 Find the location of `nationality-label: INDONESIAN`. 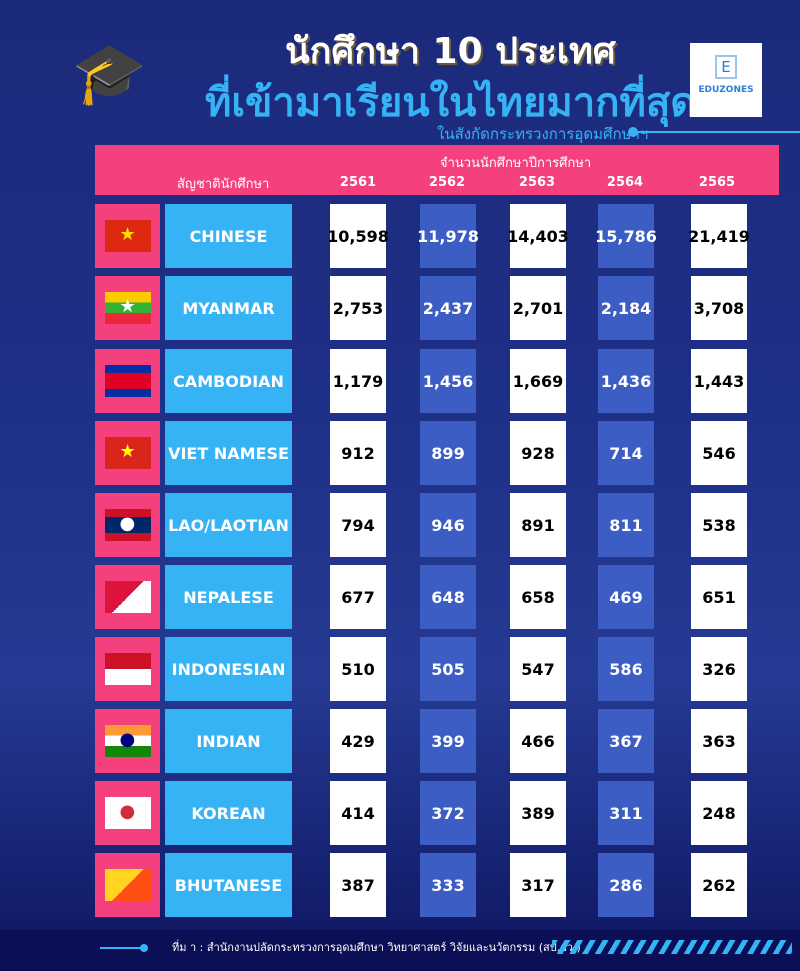

nationality-label: INDONESIAN is located at coordinates (228, 669).